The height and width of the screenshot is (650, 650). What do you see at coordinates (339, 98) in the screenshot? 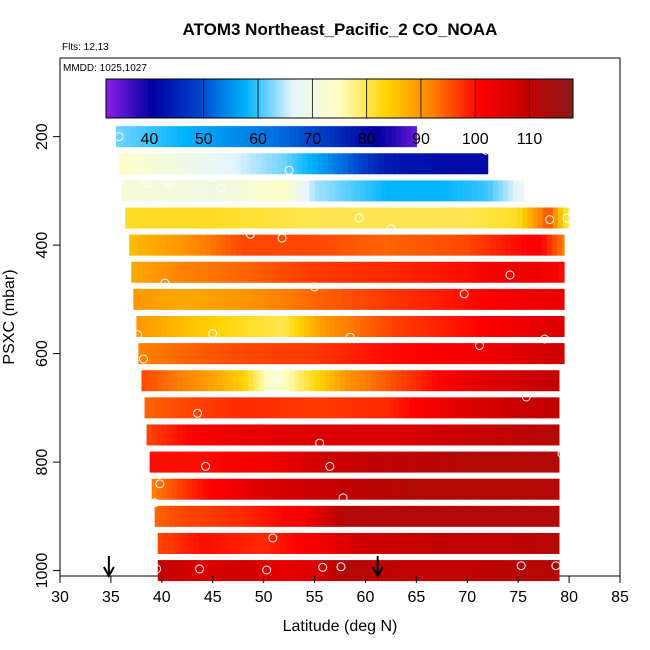
I see `colorbar-fill` at bounding box center [339, 98].